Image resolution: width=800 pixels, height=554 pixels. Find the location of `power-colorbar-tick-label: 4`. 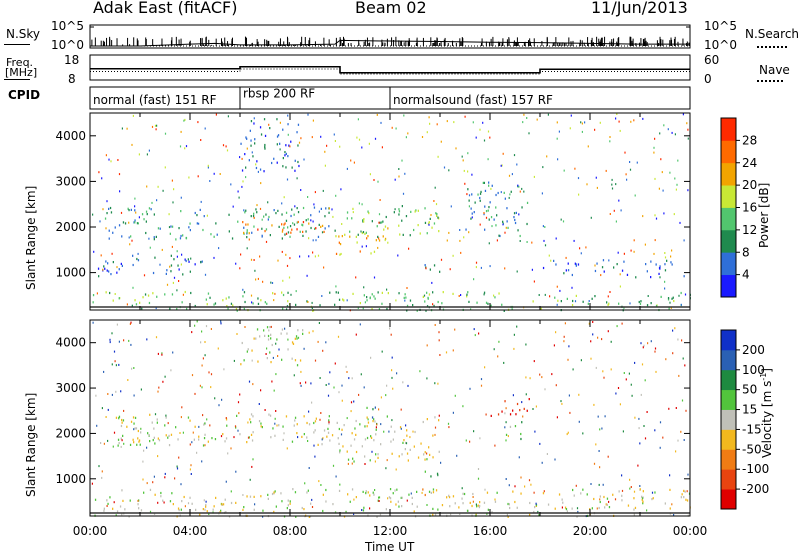

power-colorbar-tick-label: 4 is located at coordinates (746, 275).